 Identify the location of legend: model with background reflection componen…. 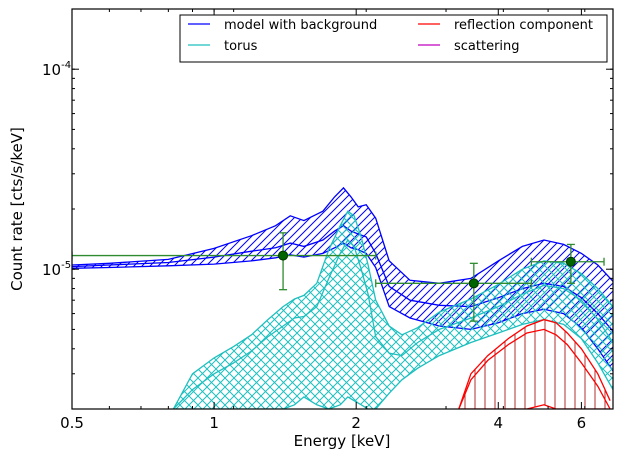
(393, 38).